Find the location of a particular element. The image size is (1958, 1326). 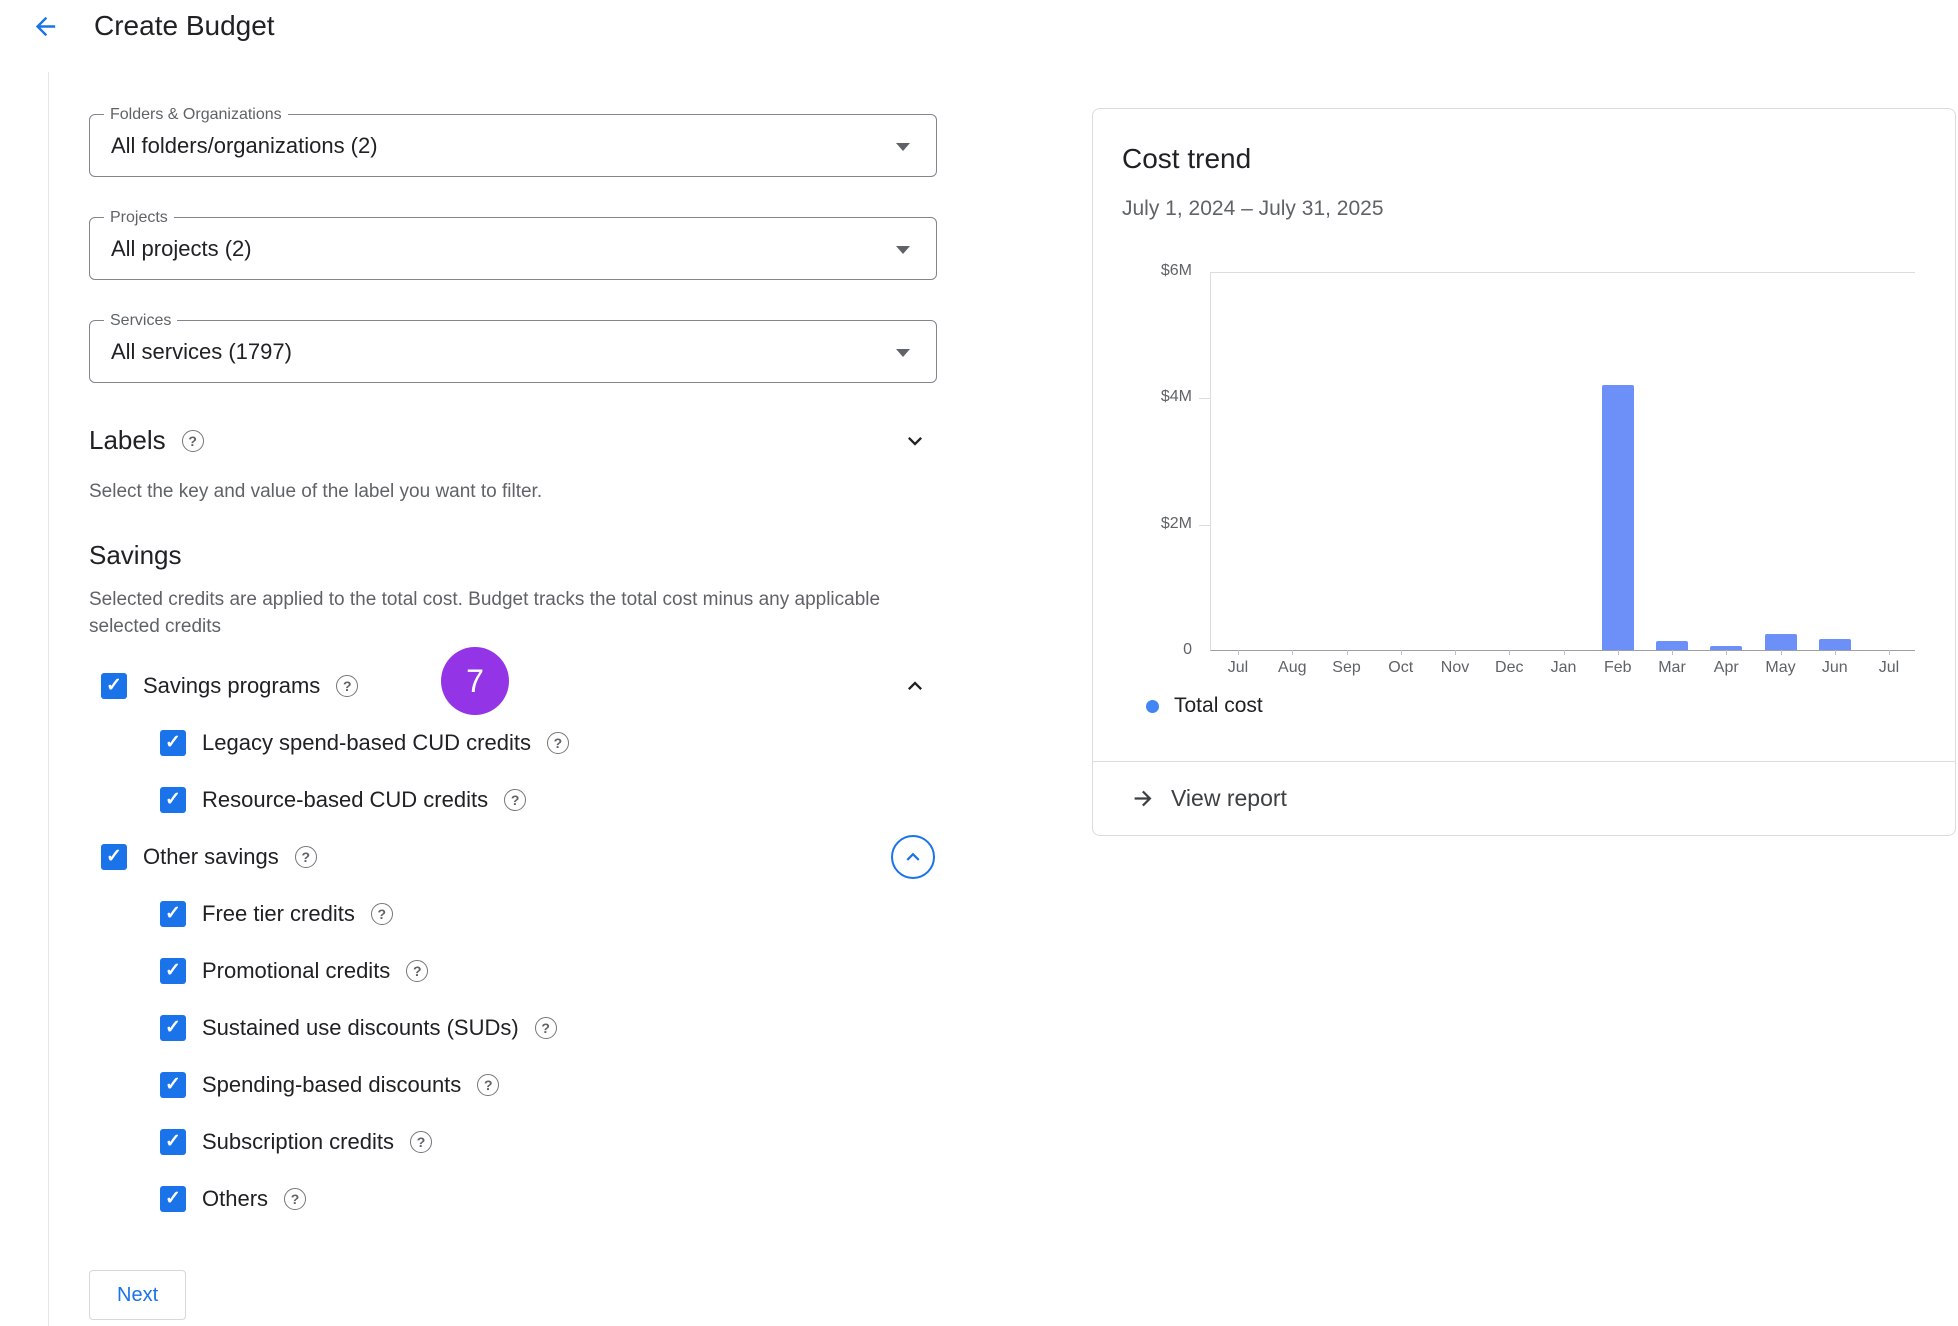

back-button is located at coordinates (45, 26).